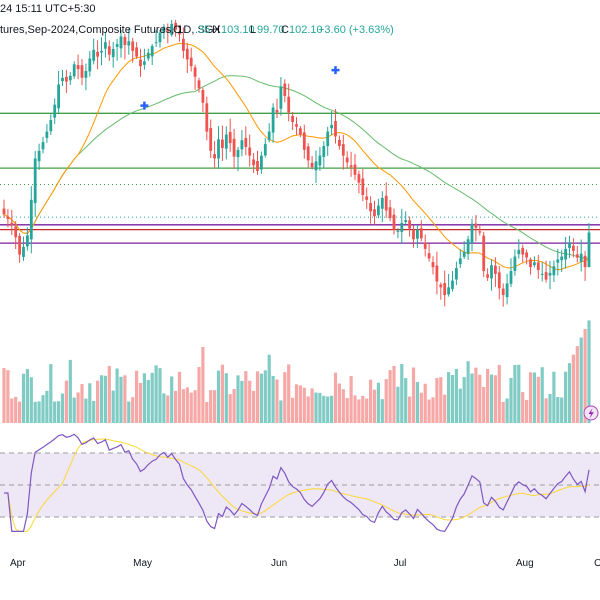  I want to click on markers, so click(240, 88).